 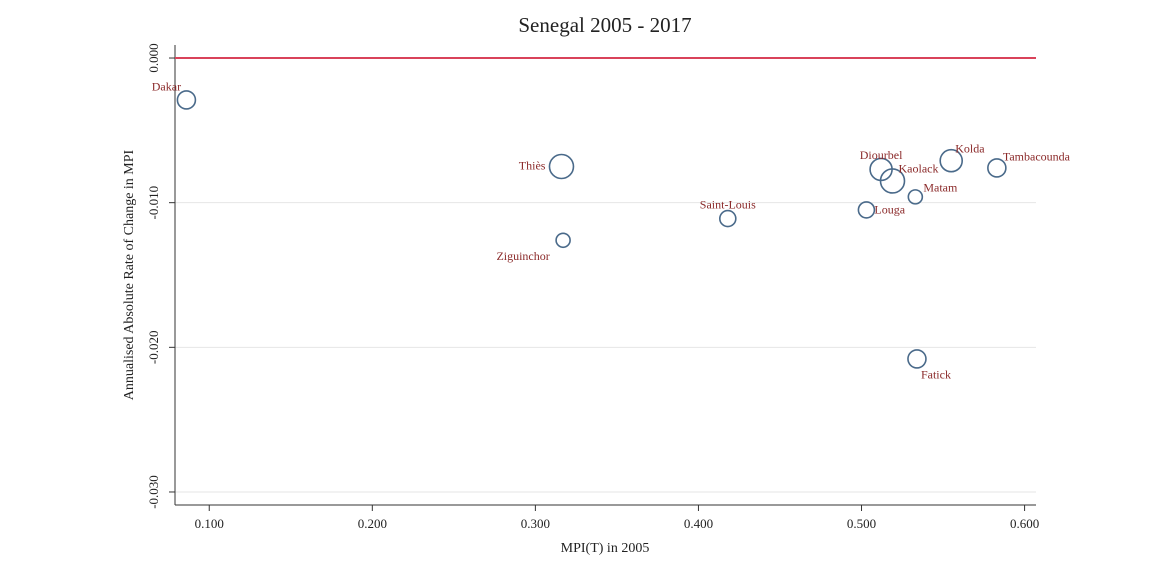 What do you see at coordinates (881, 155) in the screenshot?
I see `point-label: Diourbel` at bounding box center [881, 155].